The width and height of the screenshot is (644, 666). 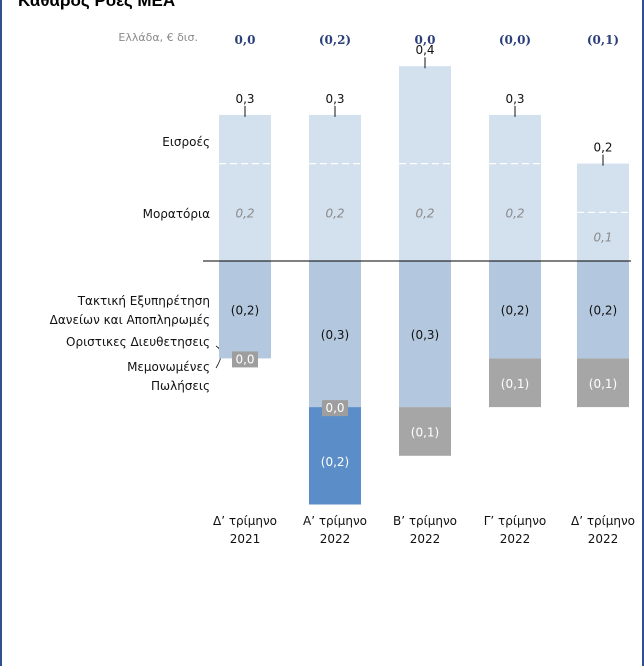 What do you see at coordinates (245, 539) in the screenshot?
I see `x-tick-label-year: 2021` at bounding box center [245, 539].